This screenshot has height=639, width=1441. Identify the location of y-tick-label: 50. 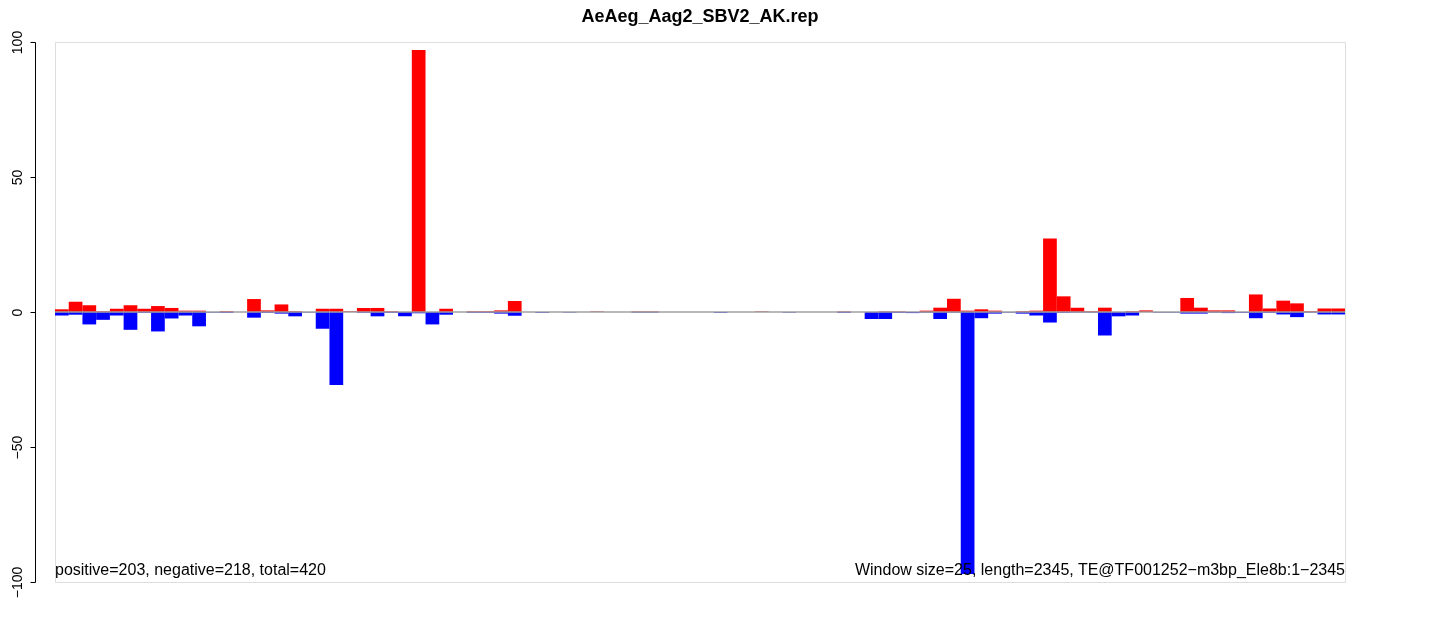
(16, 177).